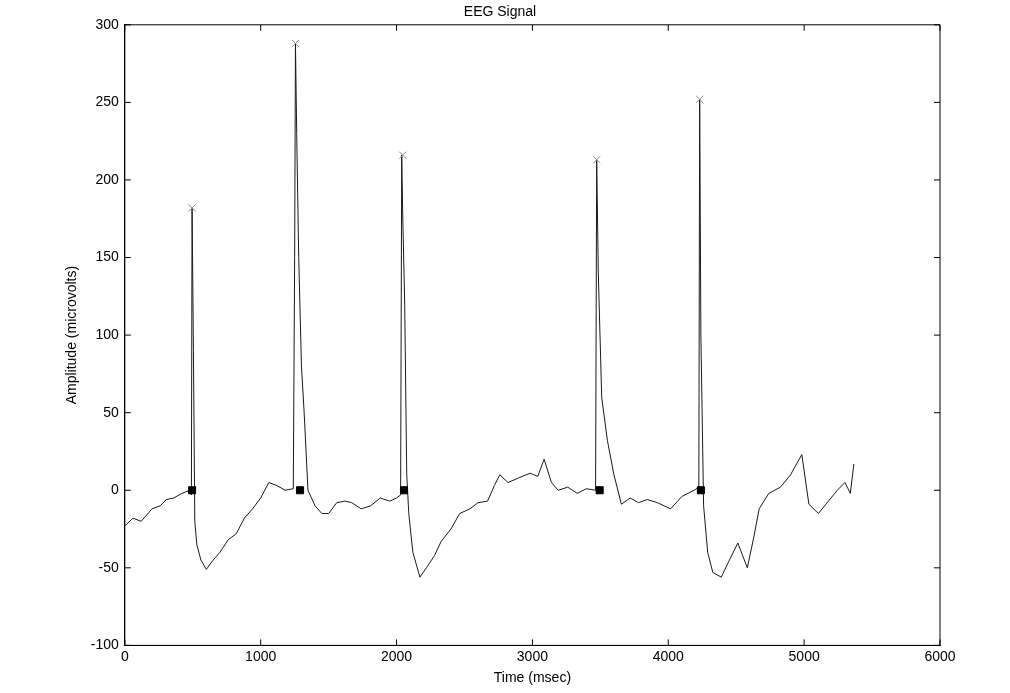 This screenshot has width=1010, height=693. Describe the element at coordinates (107, 178) in the screenshot. I see `y-tick-label: 200` at that location.